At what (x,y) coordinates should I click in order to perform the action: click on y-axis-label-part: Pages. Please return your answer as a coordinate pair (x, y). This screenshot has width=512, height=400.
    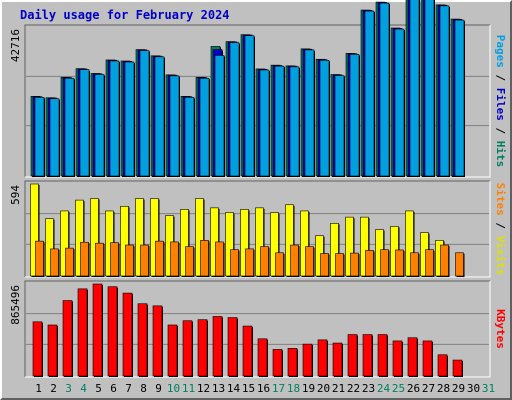
    Looking at the image, I should click on (500, 51).